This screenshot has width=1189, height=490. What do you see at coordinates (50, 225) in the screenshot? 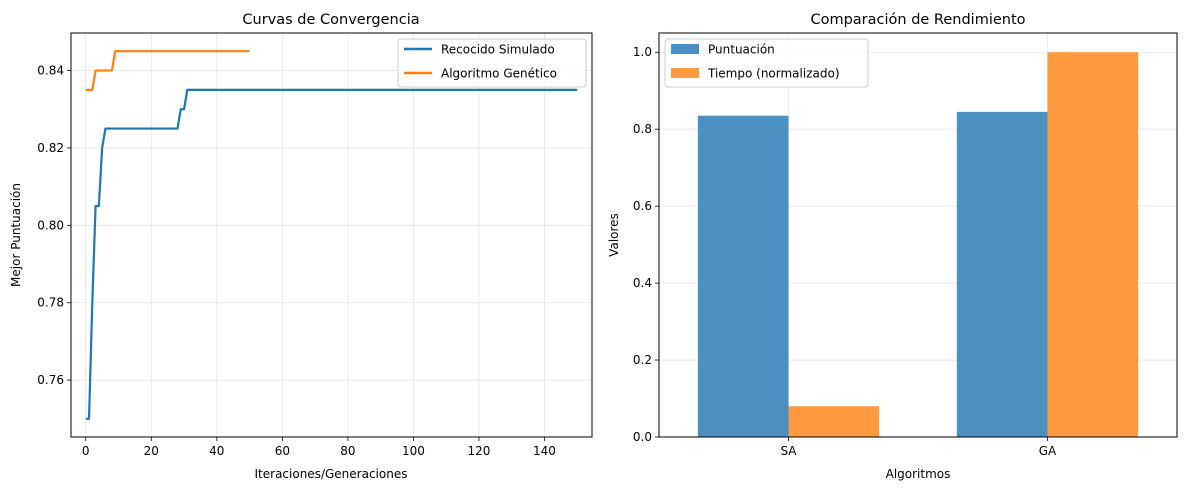
I see `y-tick-label: 0.80` at bounding box center [50, 225].